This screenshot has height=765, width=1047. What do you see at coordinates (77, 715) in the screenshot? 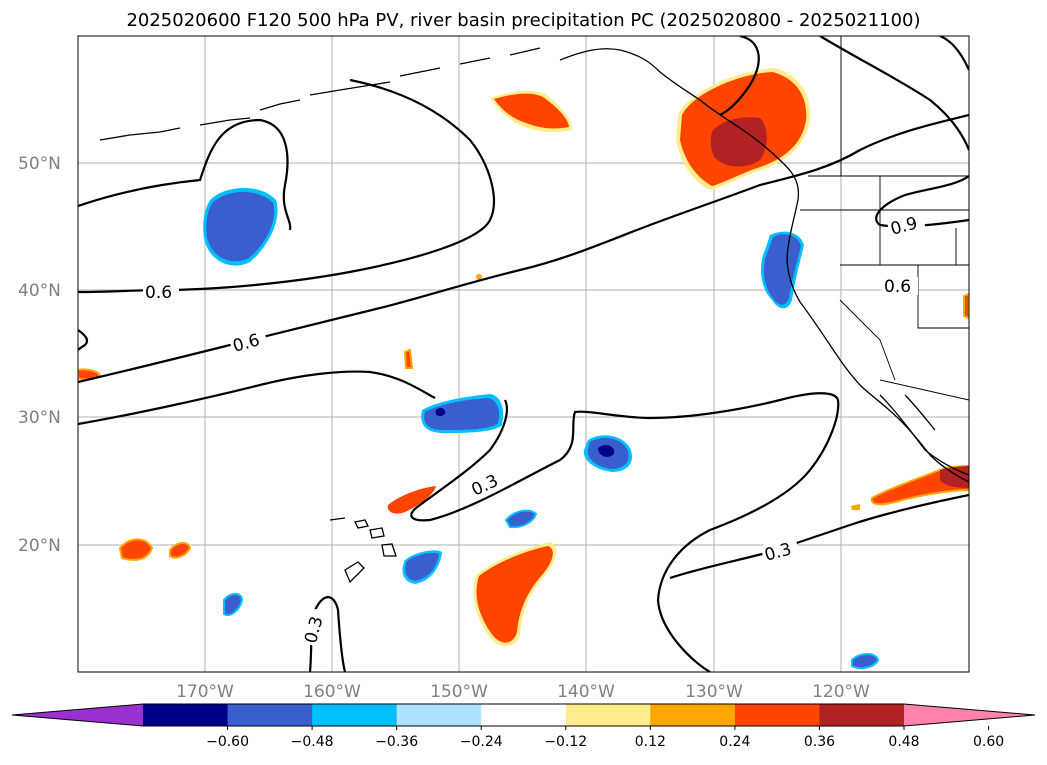
I see `colorbar-extend-min` at bounding box center [77, 715].